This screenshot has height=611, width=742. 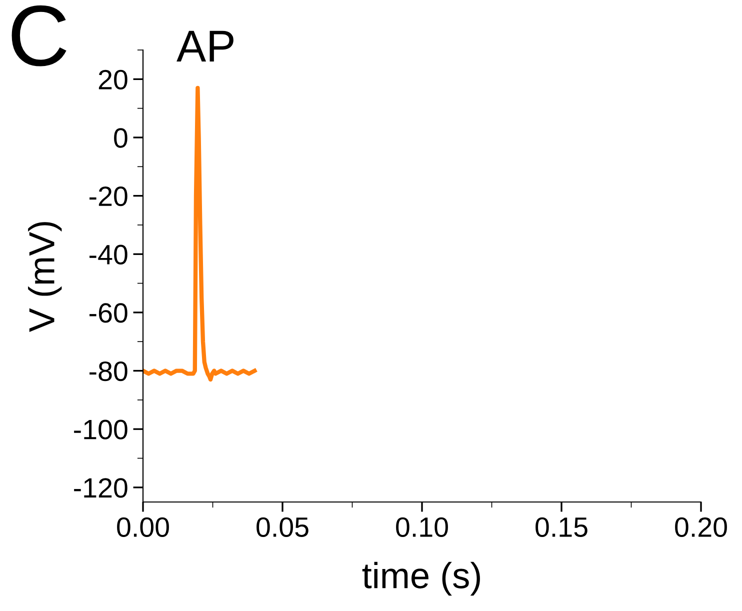 I want to click on x-tick-label: 0.00, so click(x=143, y=527).